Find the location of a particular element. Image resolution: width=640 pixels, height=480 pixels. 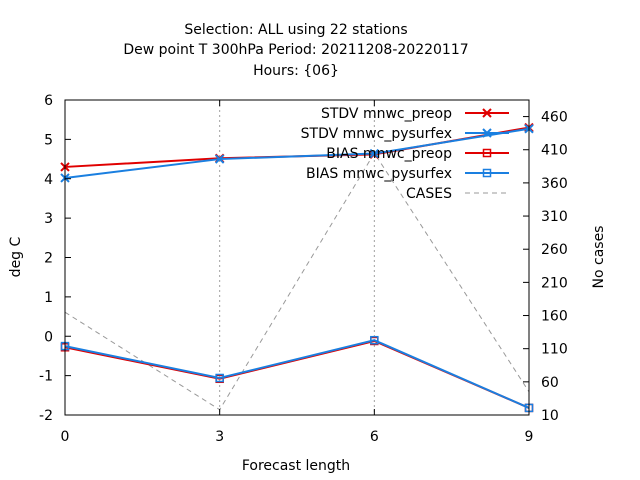

legend-label: CASES is located at coordinates (429, 194).